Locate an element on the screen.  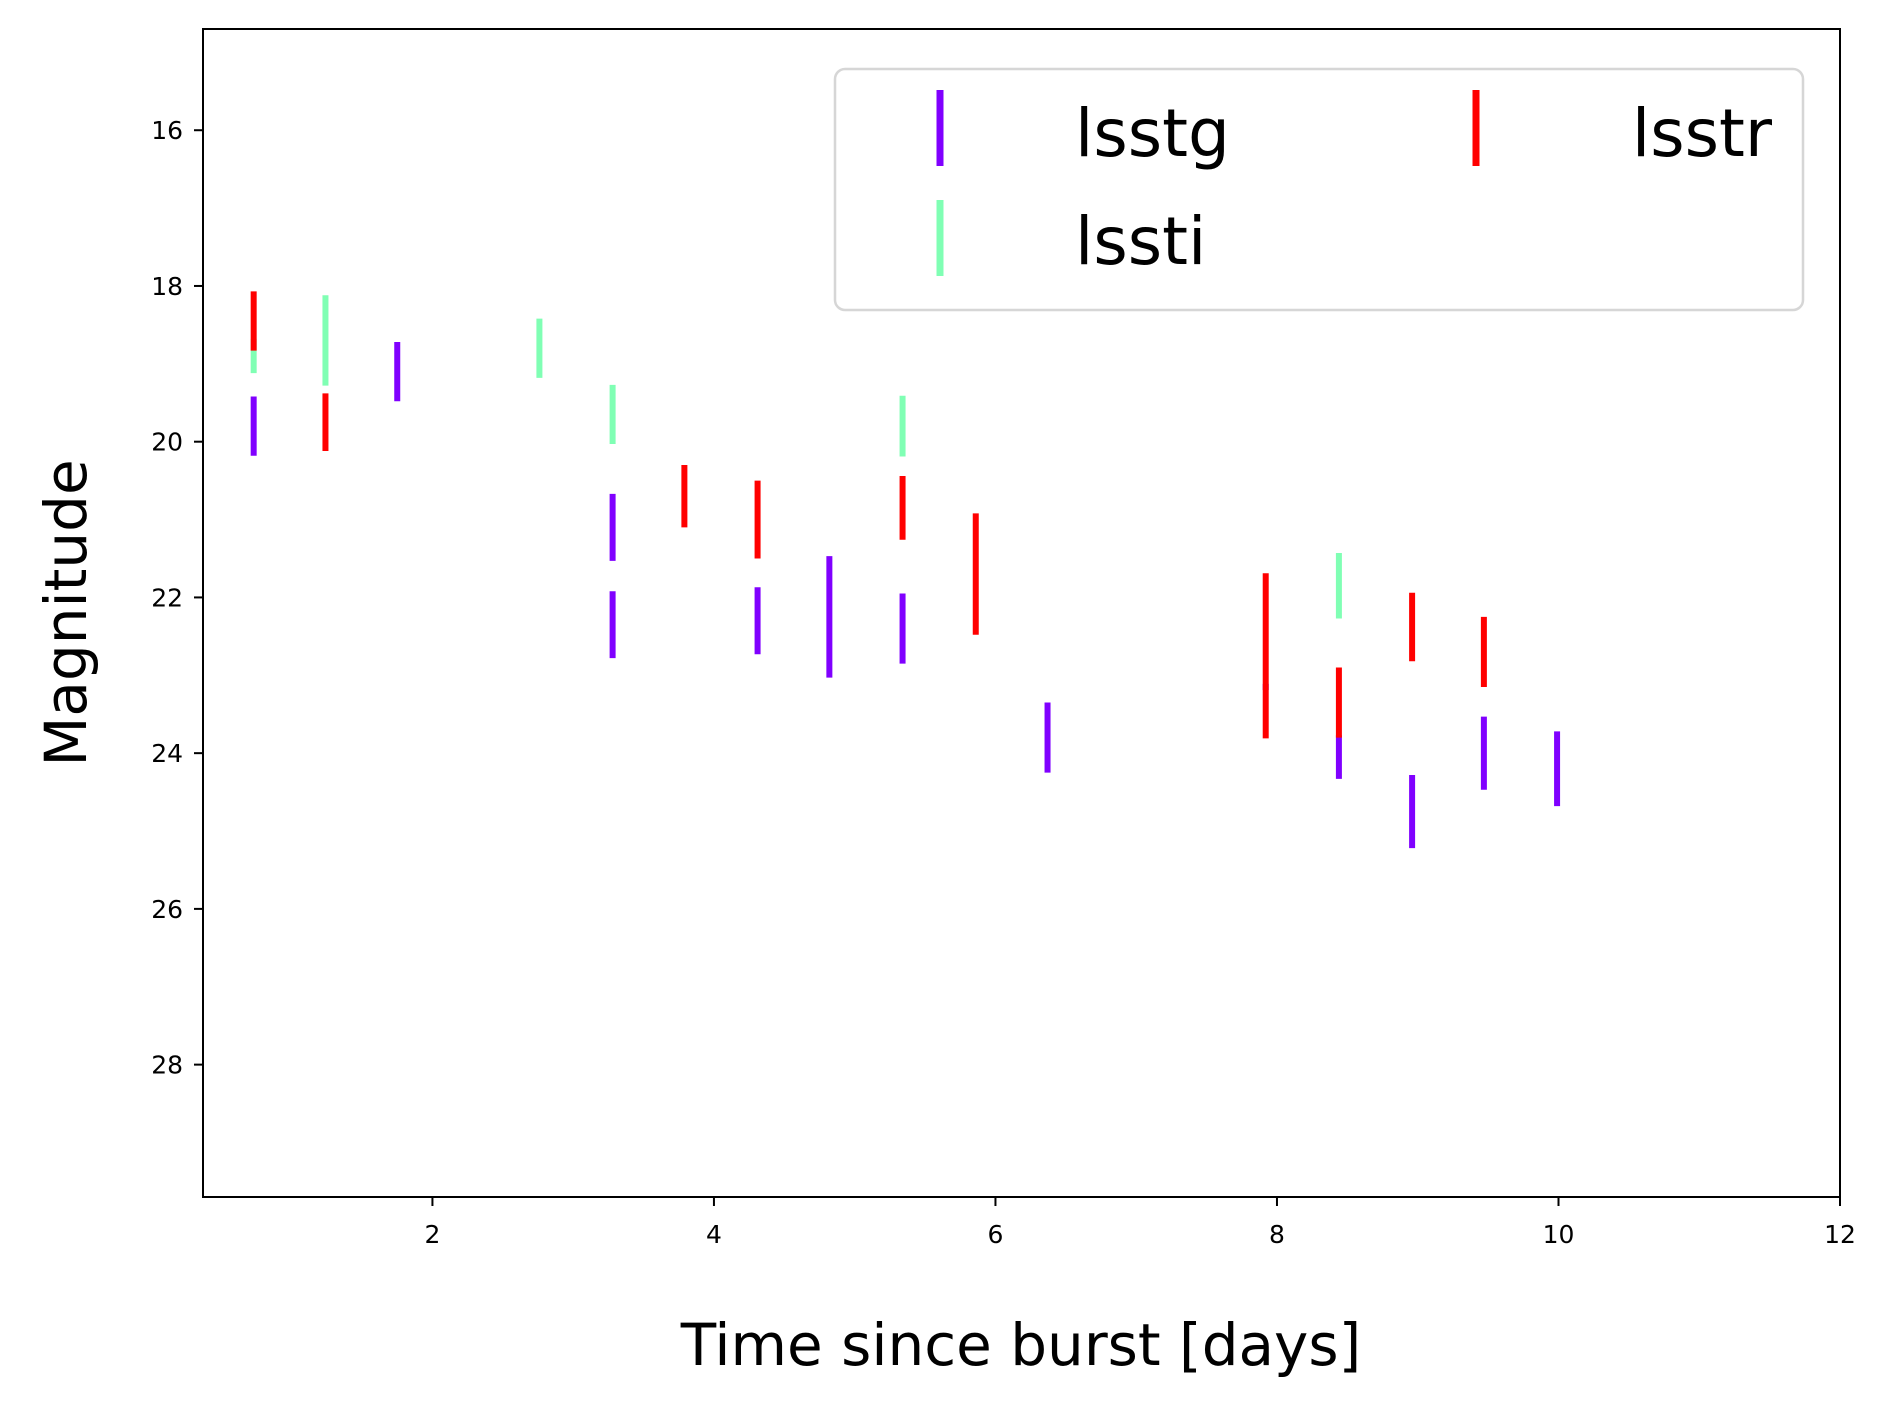
x-tick-label: 8 is located at coordinates (1277, 1234).